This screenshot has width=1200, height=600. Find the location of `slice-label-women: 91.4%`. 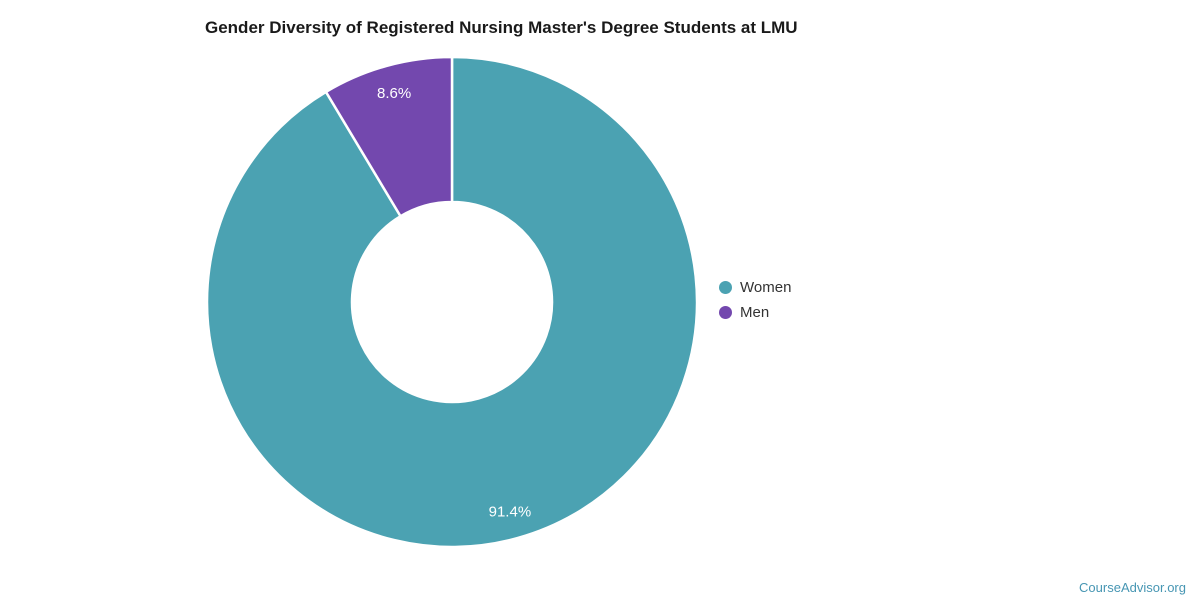

slice-label-women: 91.4% is located at coordinates (510, 511).